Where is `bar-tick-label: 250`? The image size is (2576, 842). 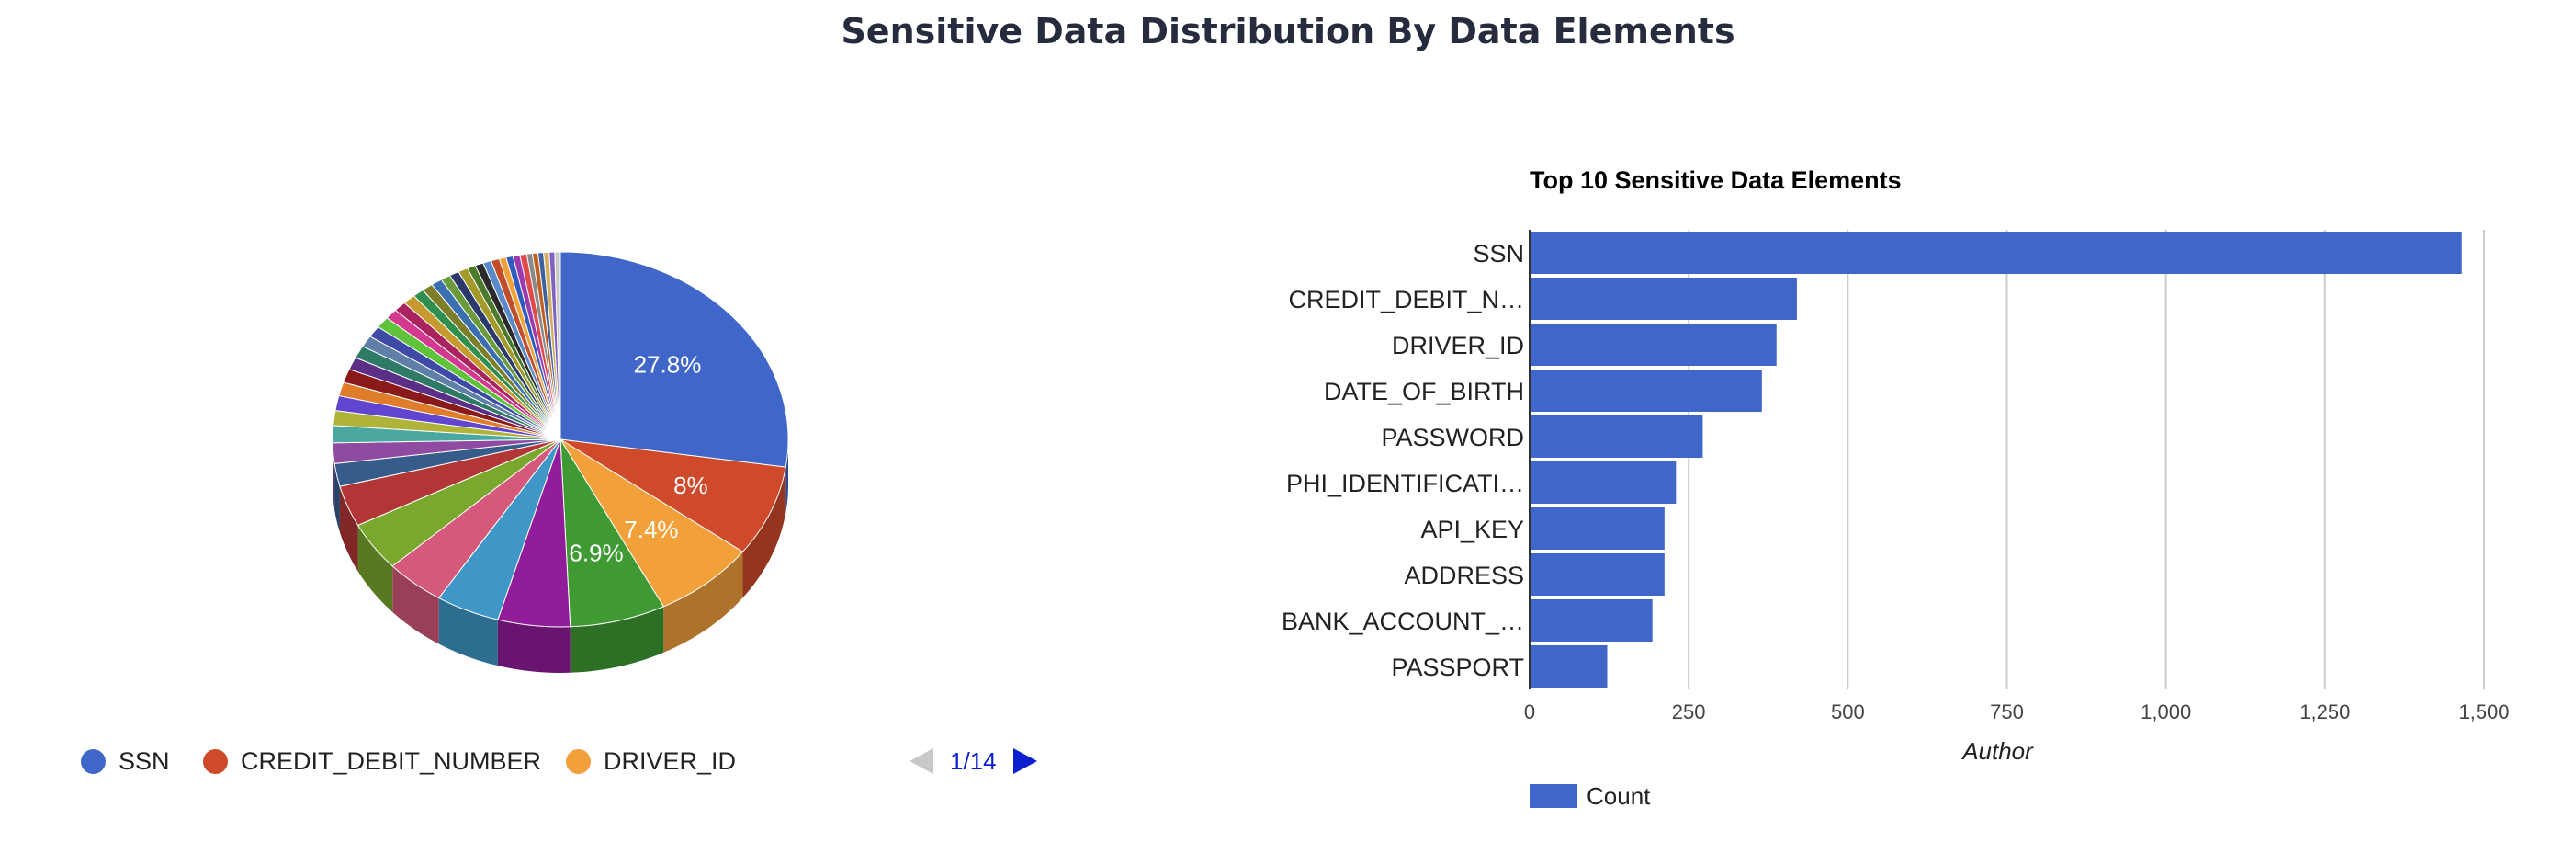 bar-tick-label: 250 is located at coordinates (1689, 712).